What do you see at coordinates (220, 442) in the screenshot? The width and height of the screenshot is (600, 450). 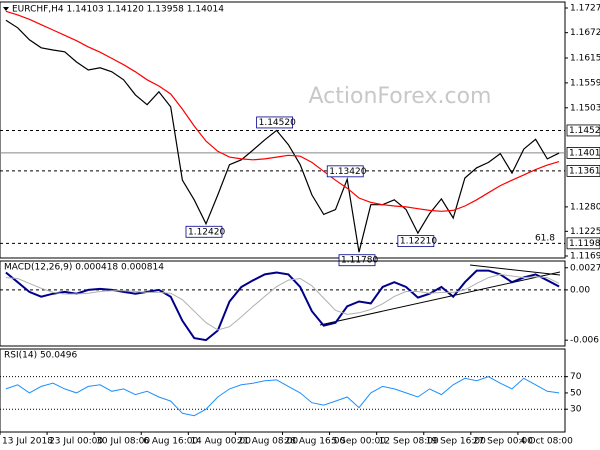 I see `x-tick-label: 14 Aug 00:00` at bounding box center [220, 442].